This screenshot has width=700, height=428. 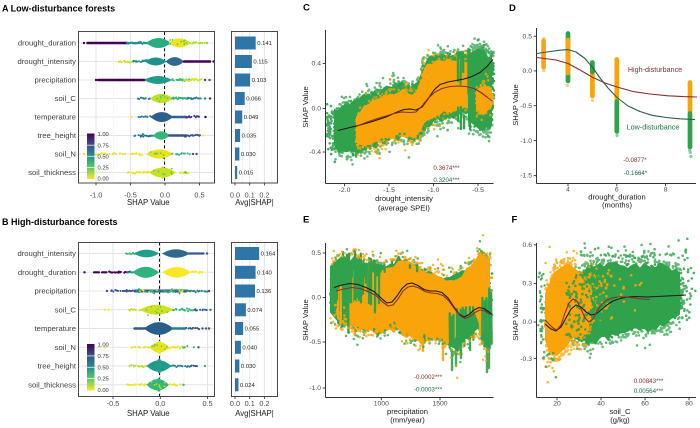 I want to click on svg-text: -0.4, so click(x=315, y=152).